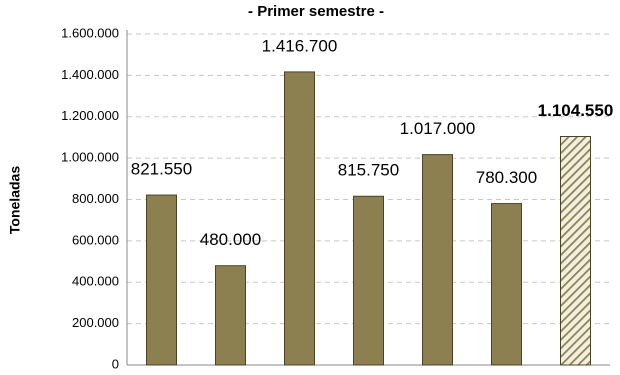 The width and height of the screenshot is (620, 375). I want to click on y-tick-label: 200.000, so click(95, 322).